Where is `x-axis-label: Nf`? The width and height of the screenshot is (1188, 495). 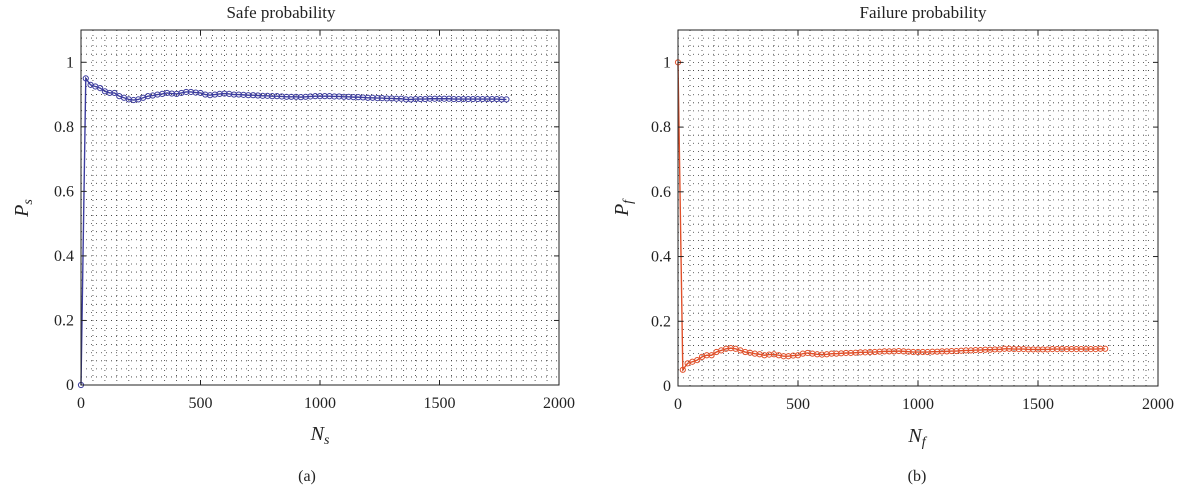 x-axis-label: Nf is located at coordinates (917, 437).